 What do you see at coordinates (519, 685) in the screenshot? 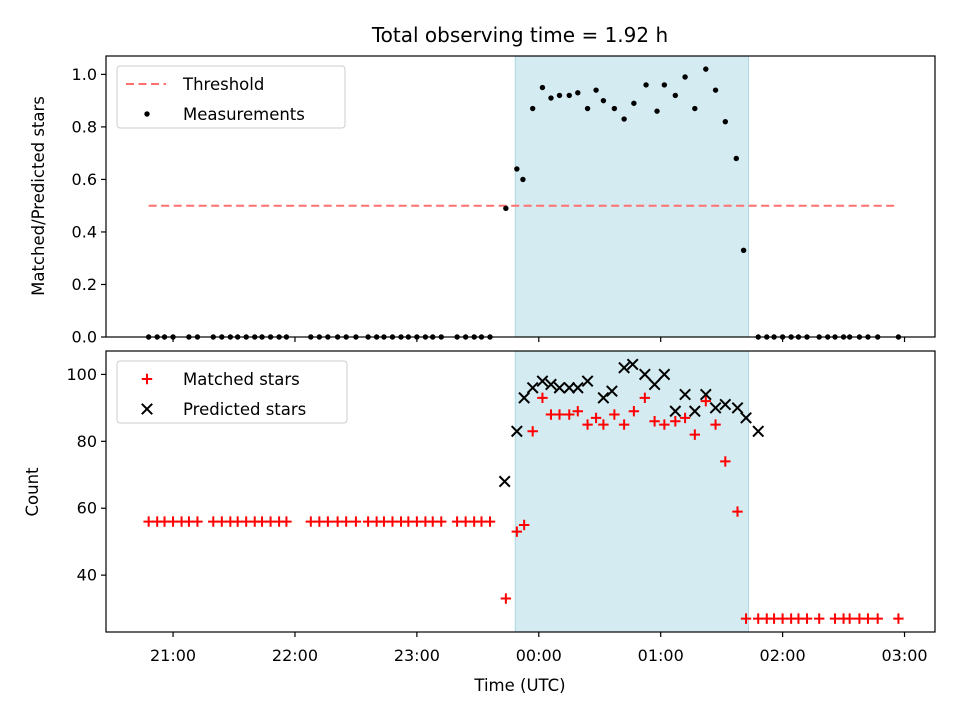
I see `x-axis-title: Time (UTC)` at bounding box center [519, 685].